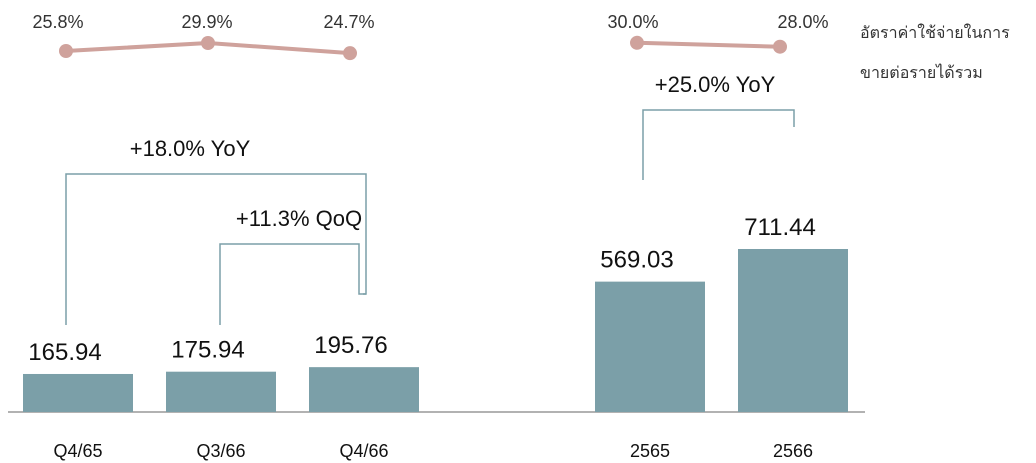 This screenshot has width=1036, height=463. Describe the element at coordinates (292, 284) in the screenshot. I see `bracket-qoq` at that location.